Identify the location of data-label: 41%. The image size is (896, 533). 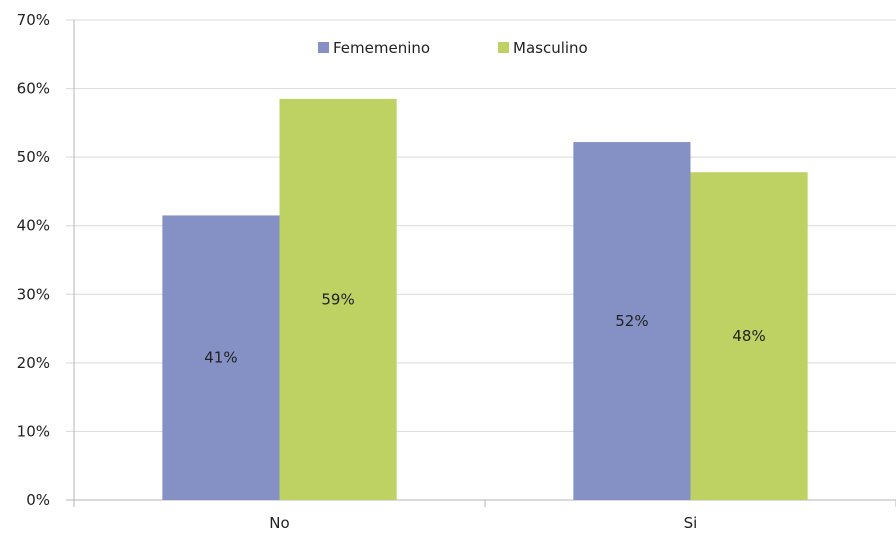
(220, 358).